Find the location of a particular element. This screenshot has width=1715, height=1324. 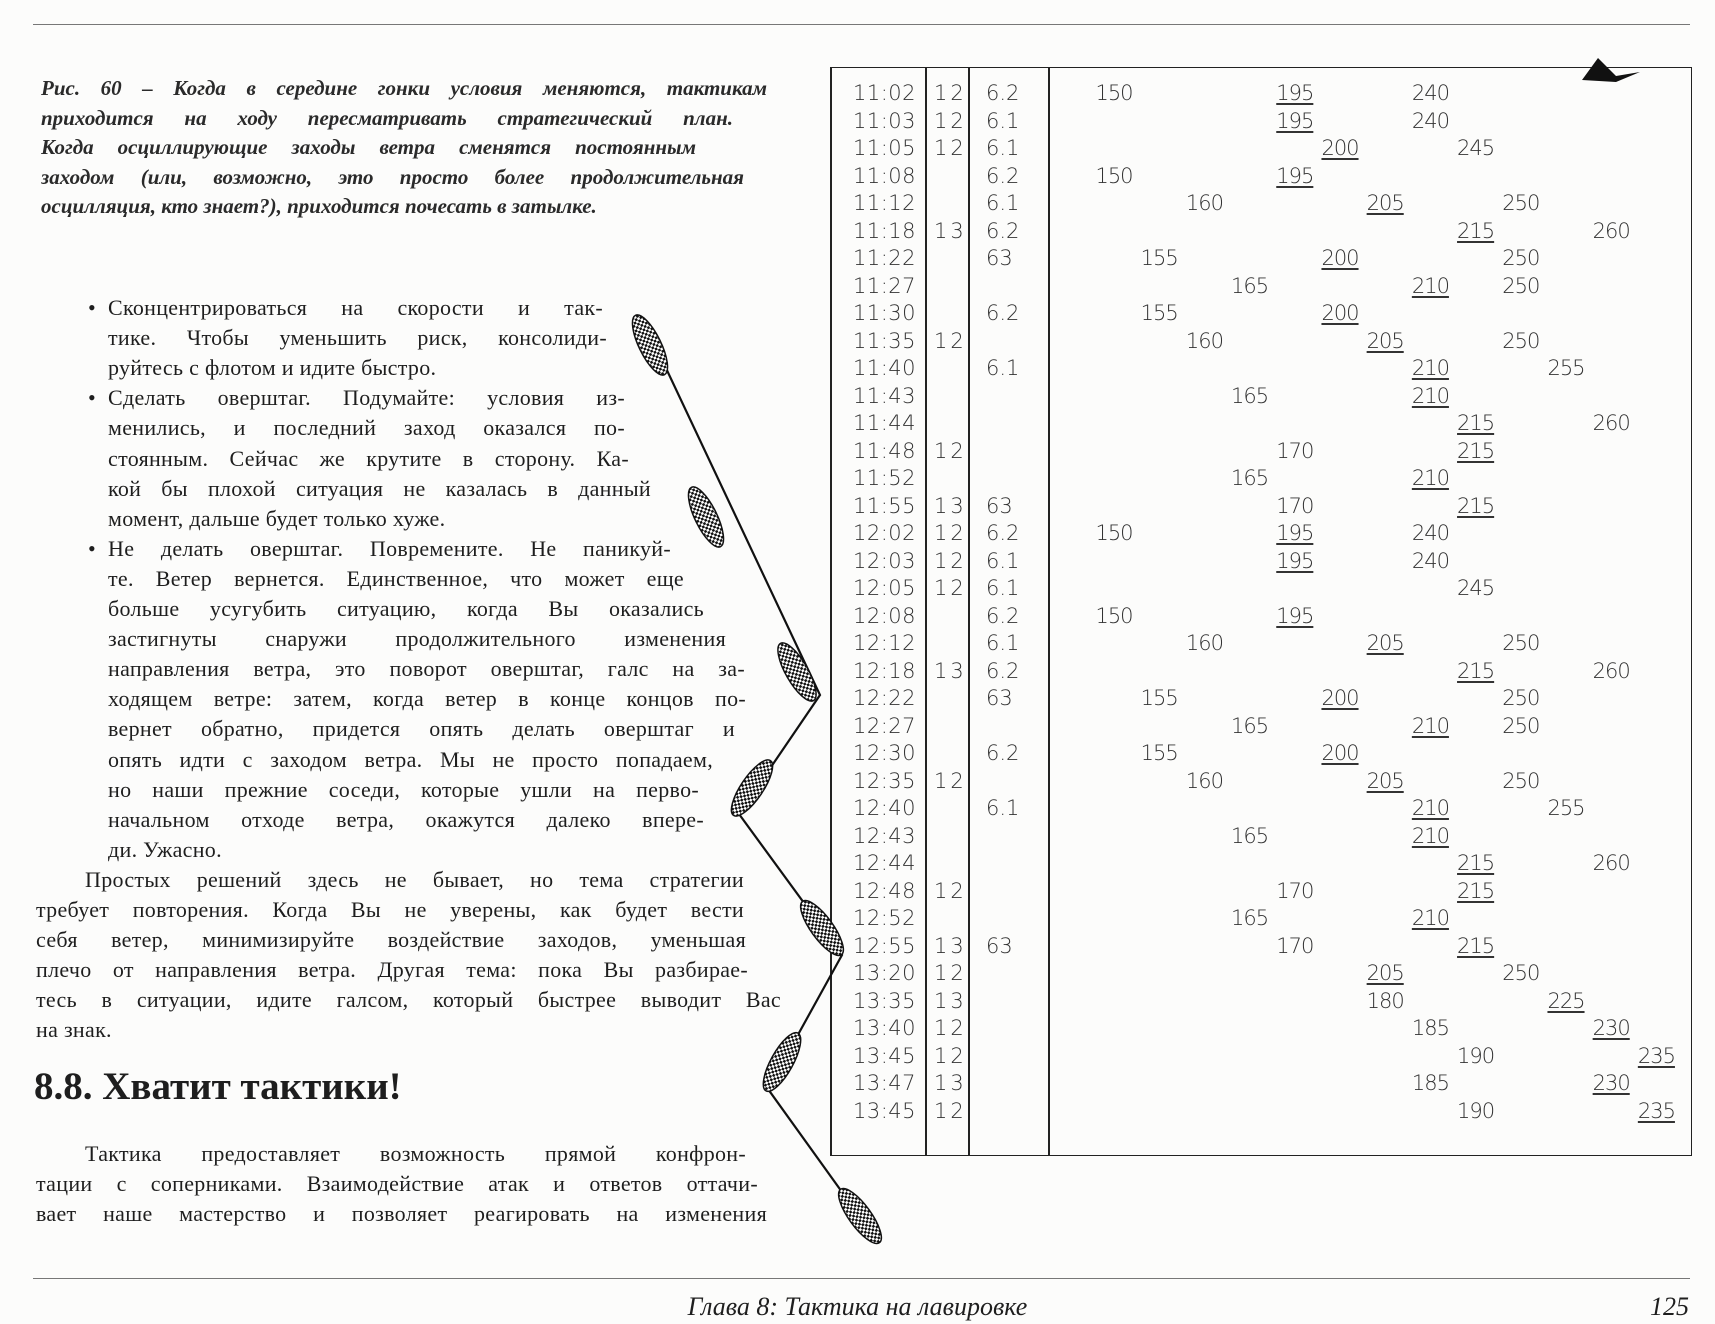

time-cell: 13:47 is located at coordinates (884, 1083).